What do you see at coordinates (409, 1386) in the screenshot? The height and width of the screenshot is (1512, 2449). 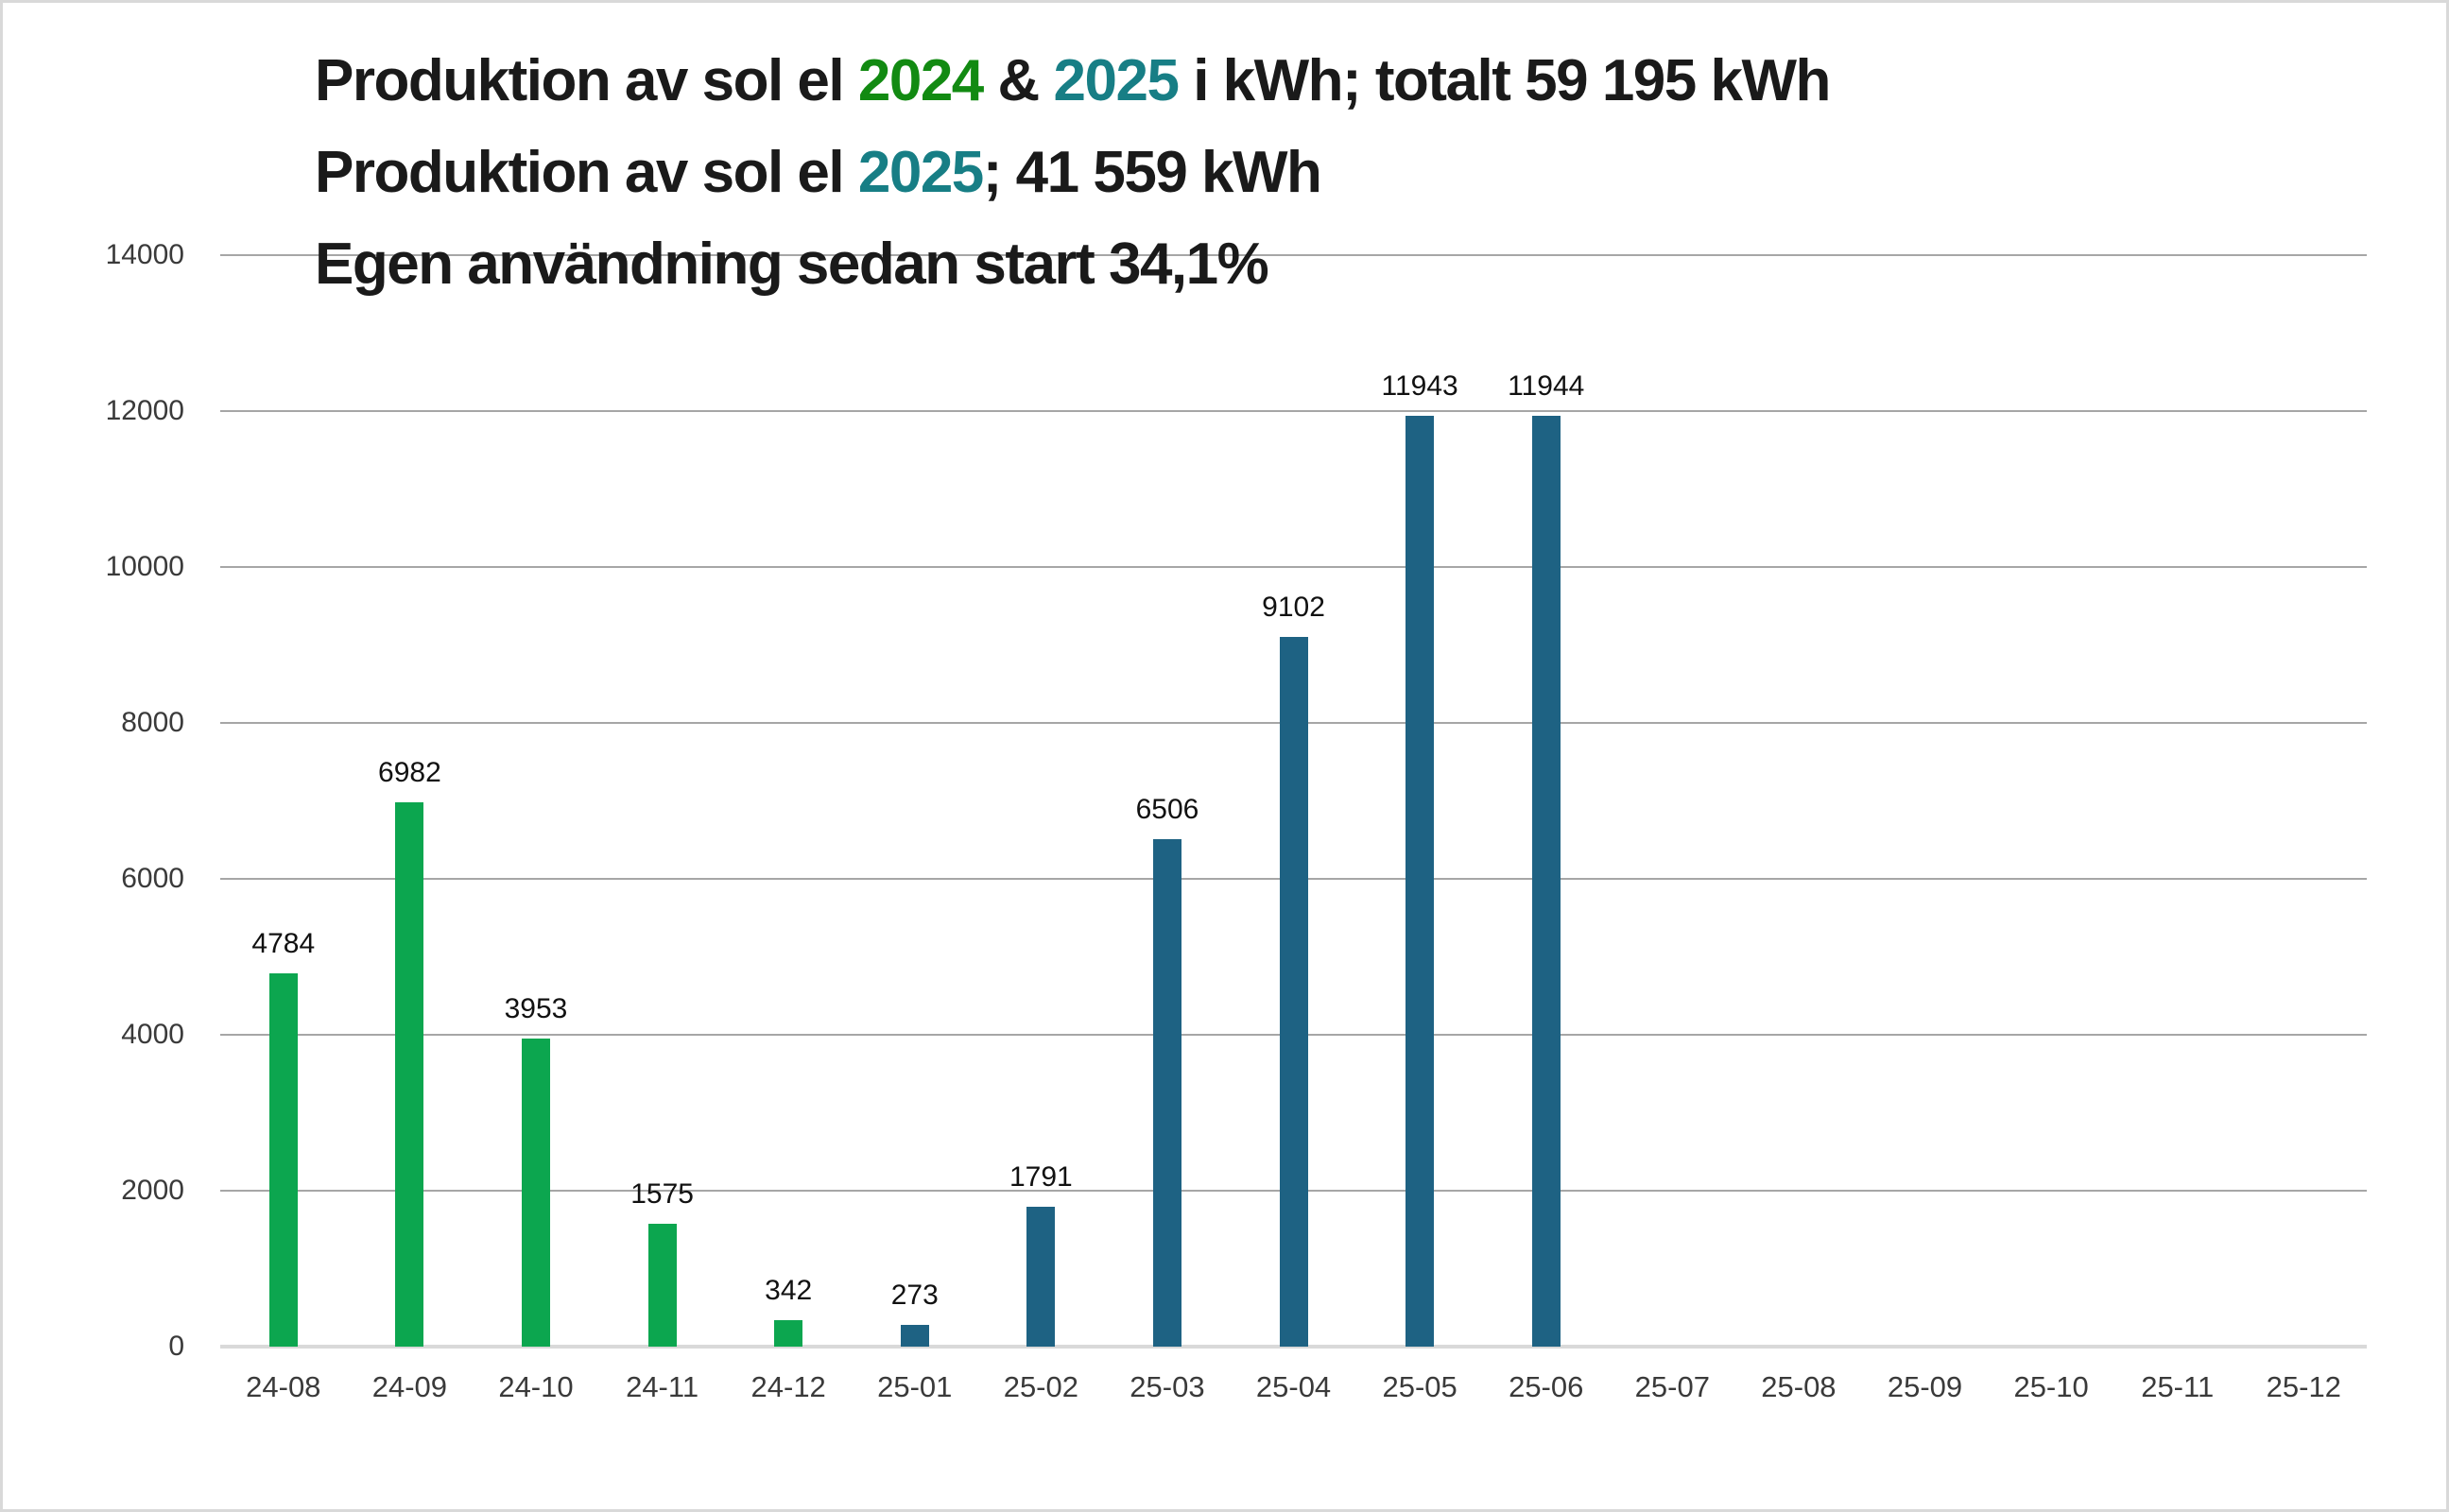 I see `x-tick-label-24-09: 24-09` at bounding box center [409, 1386].